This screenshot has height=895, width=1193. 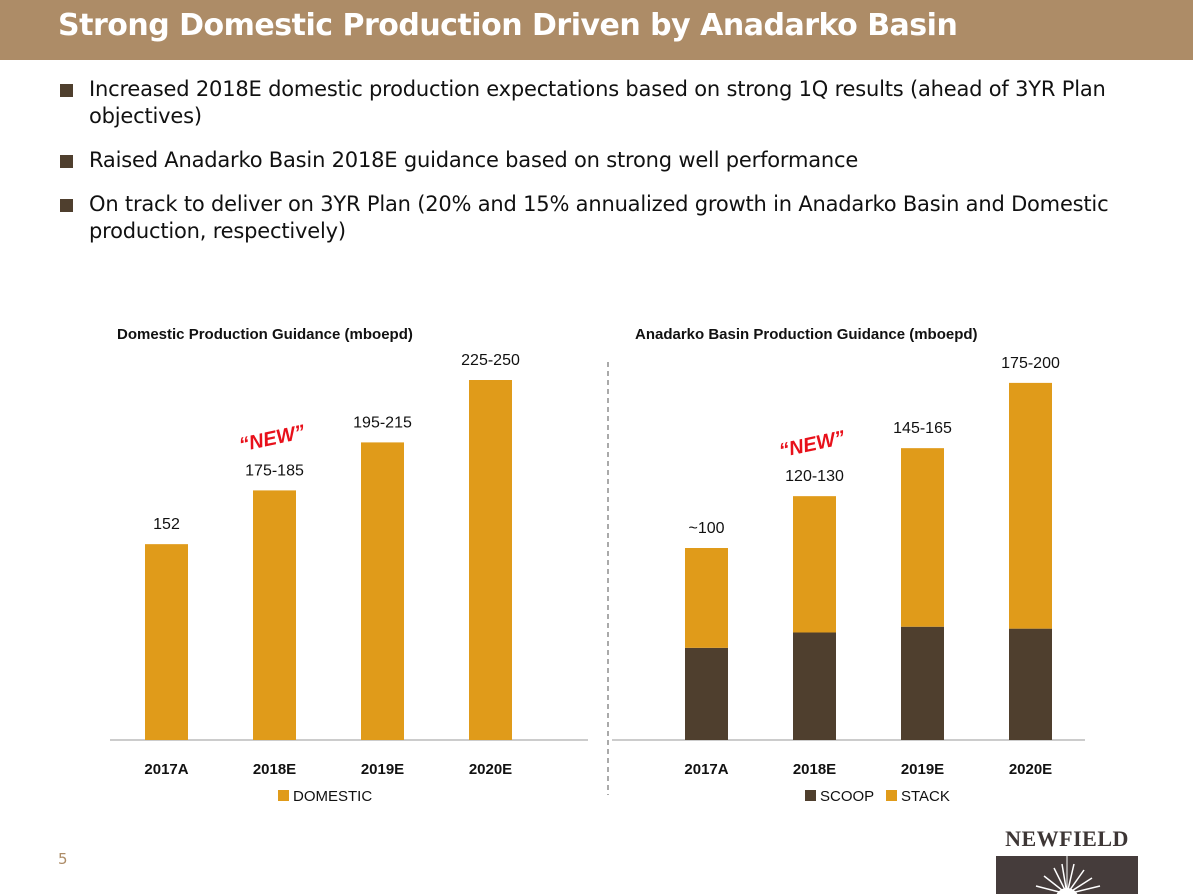 I want to click on bar-scoop-2017a, so click(x=706, y=693).